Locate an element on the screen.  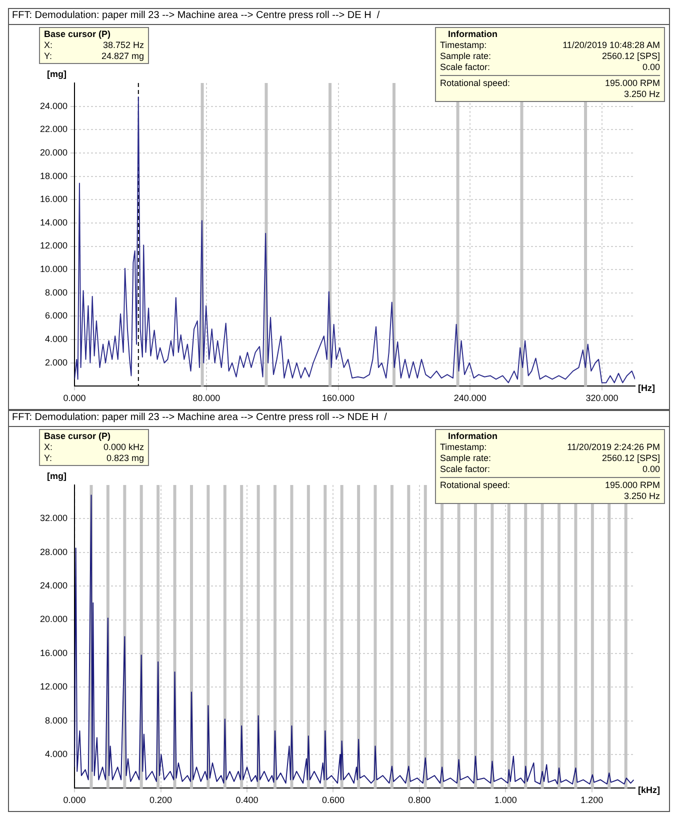
text: 11/20/2019 10:48:28 AM is located at coordinates (611, 45).